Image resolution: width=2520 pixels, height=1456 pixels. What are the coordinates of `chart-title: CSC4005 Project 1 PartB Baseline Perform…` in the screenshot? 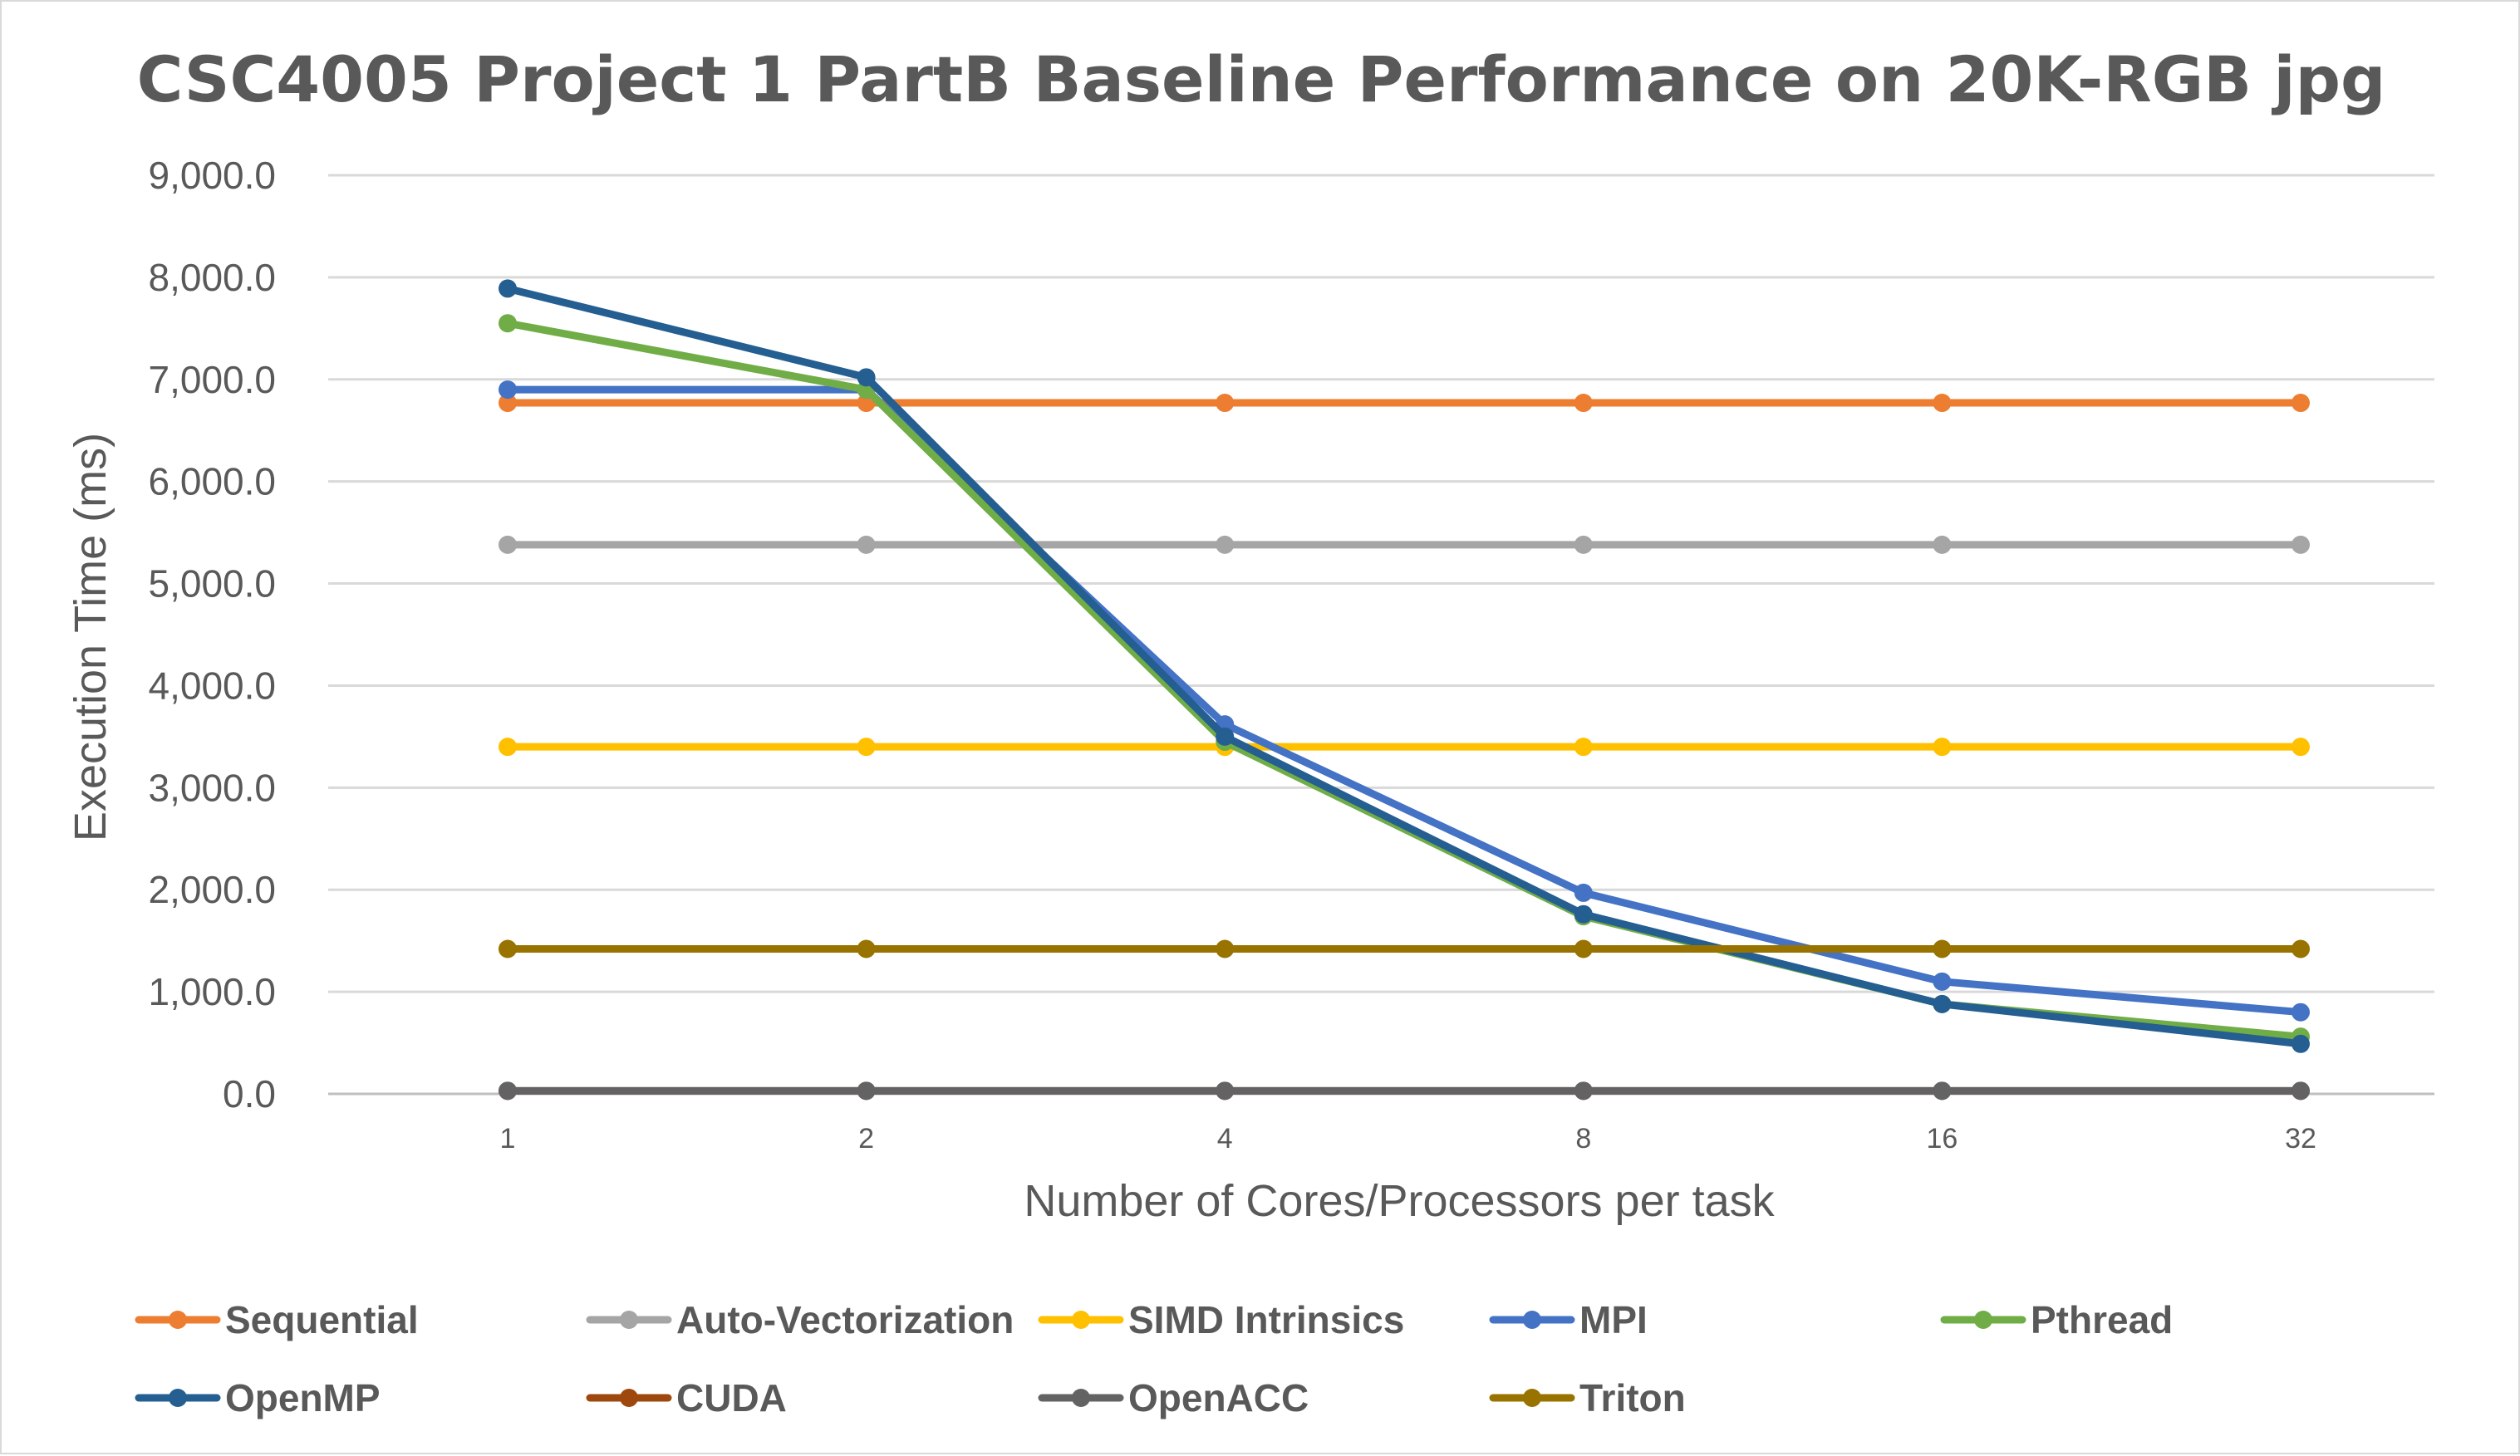 It's located at (1261, 79).